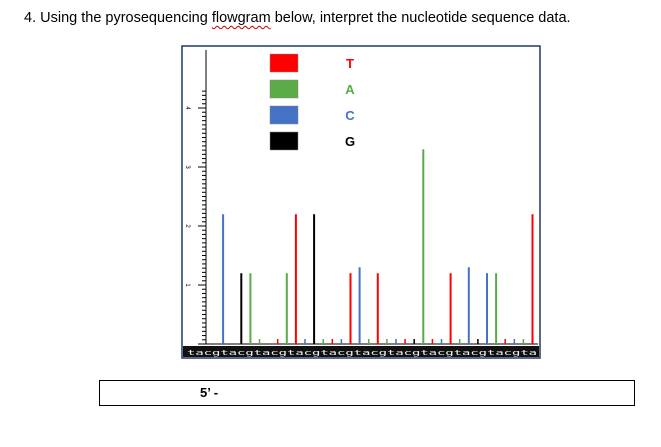  I want to click on question-before: Using the pyrosequencing, so click(124, 18).